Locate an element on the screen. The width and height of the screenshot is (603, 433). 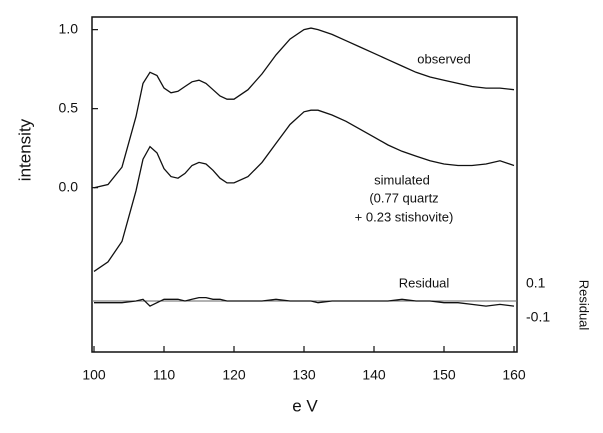
y2-tick-label: -0.1 is located at coordinates (538, 317).